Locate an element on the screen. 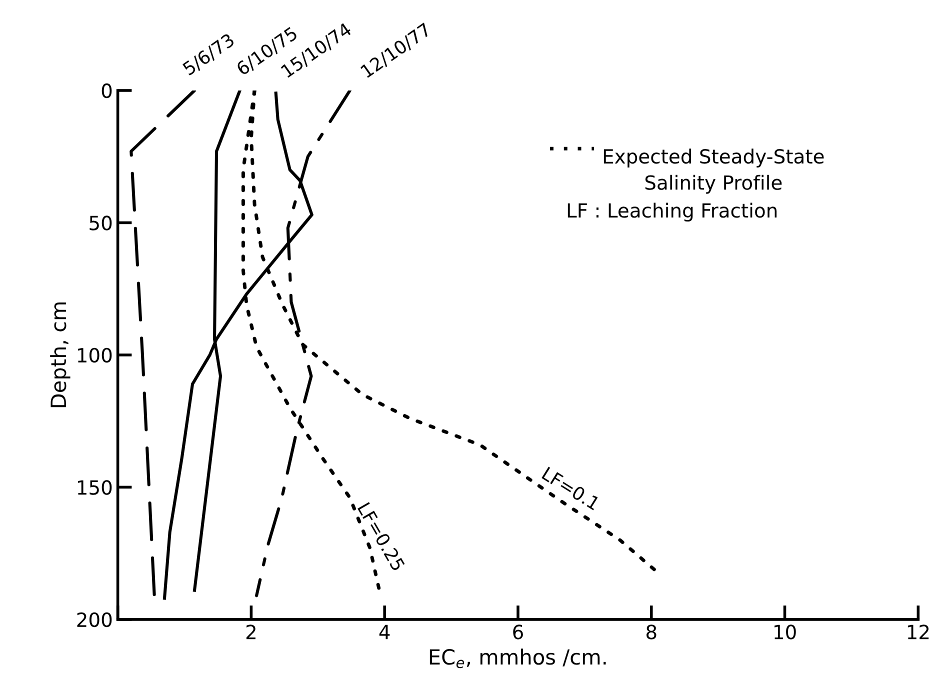  y-tick-label: 0 is located at coordinates (107, 90).